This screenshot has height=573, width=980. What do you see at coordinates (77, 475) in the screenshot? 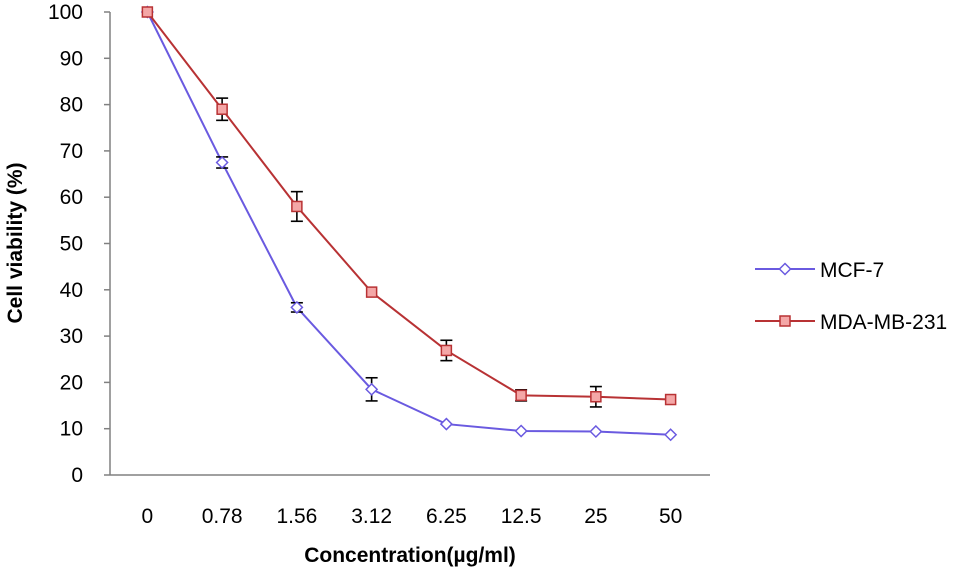
I see `y-tick-label: 0` at bounding box center [77, 475].